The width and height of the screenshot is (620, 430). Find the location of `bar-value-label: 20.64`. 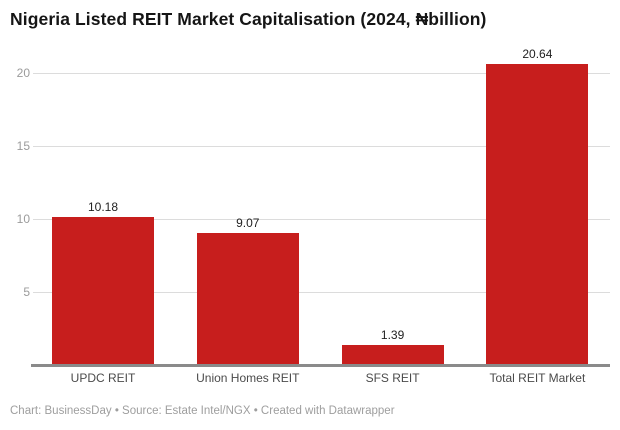

bar-value-label: 20.64 is located at coordinates (537, 54).